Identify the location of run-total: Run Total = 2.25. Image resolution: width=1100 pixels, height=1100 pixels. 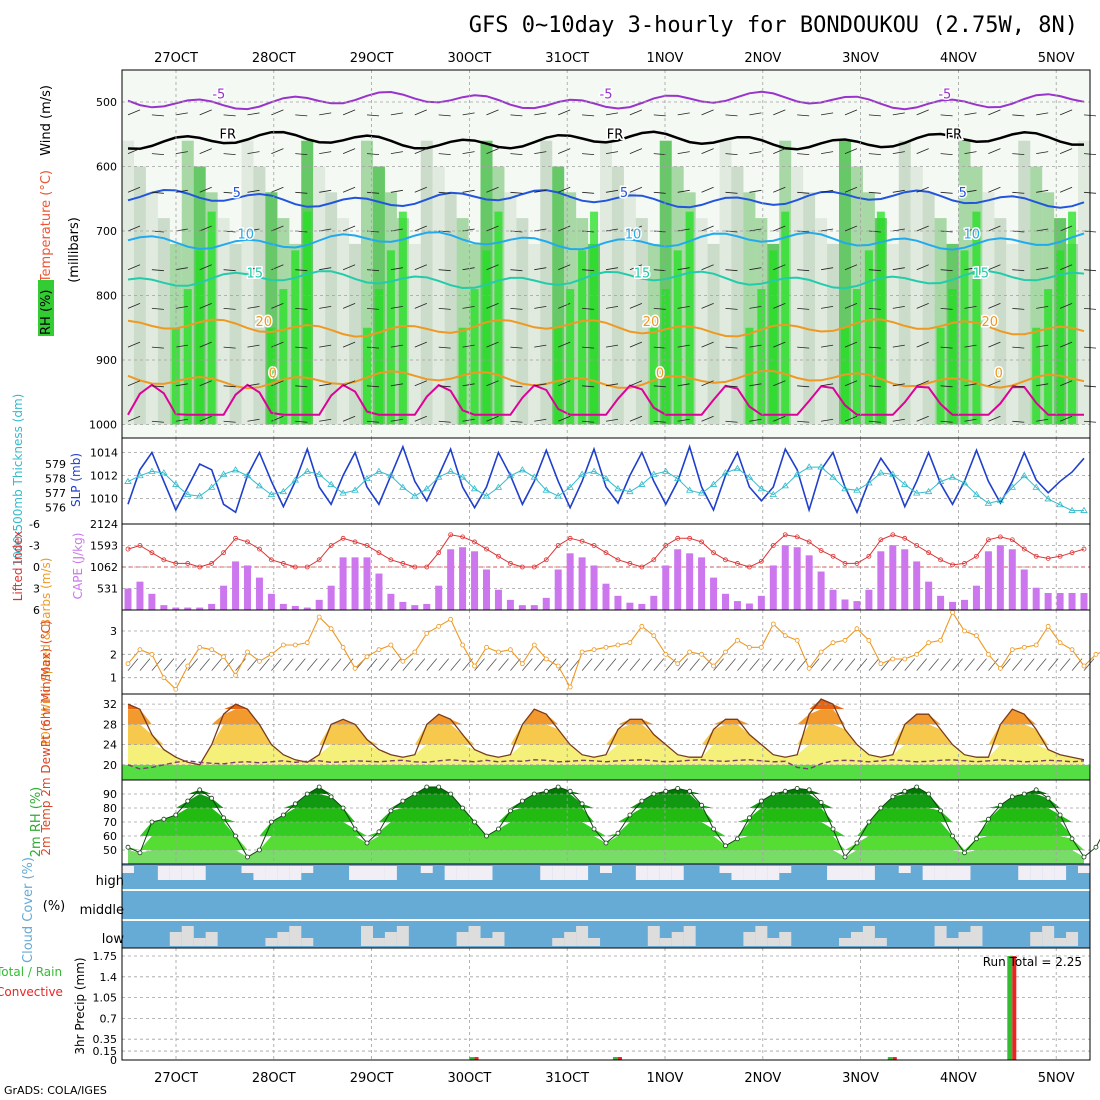
(1032, 962).